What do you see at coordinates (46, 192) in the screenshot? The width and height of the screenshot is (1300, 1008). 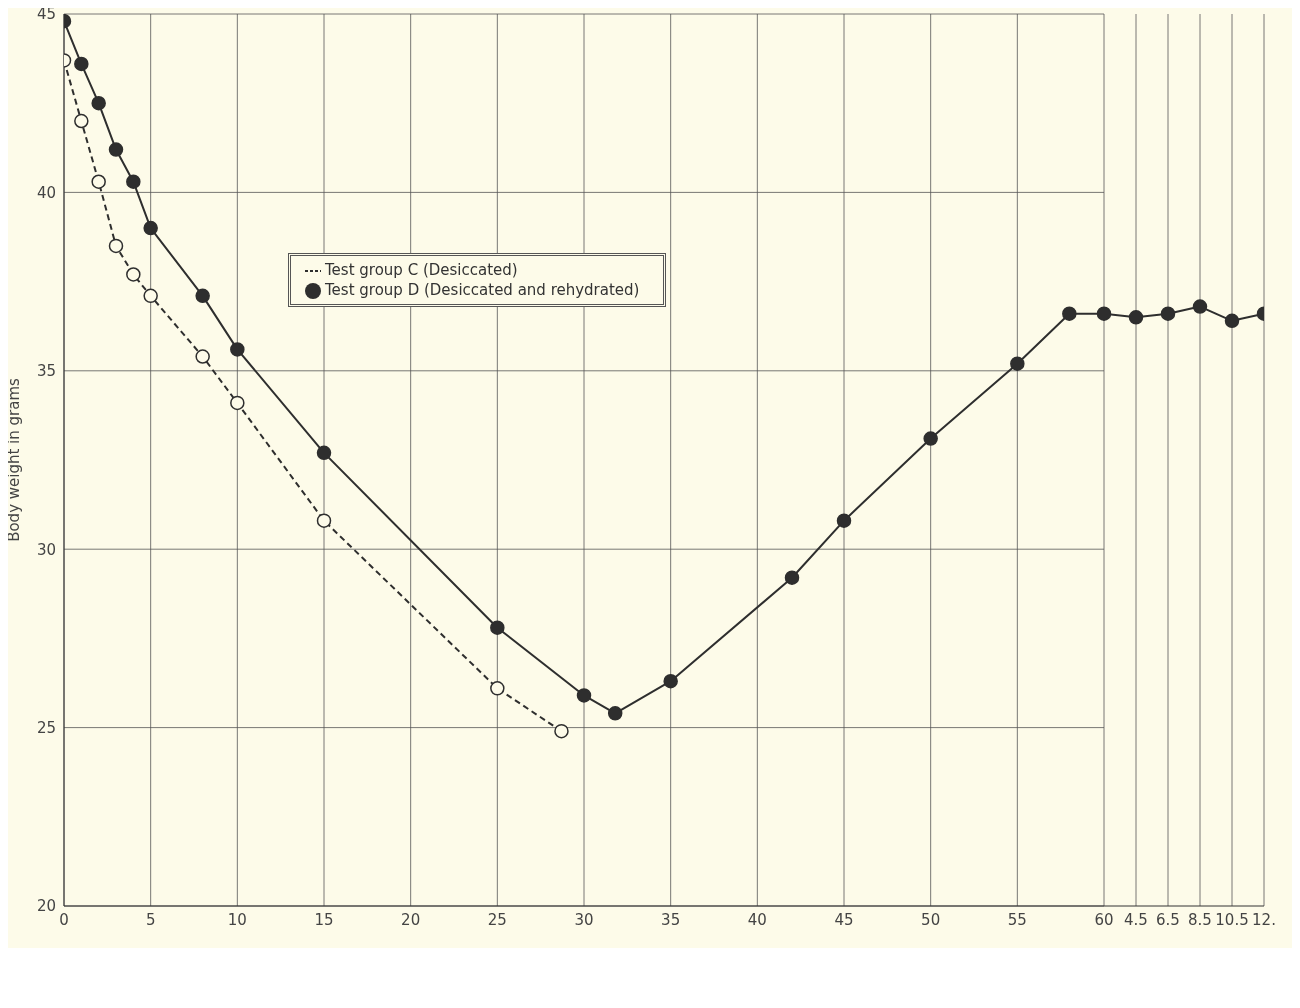 I see `y-tick-label: 40` at bounding box center [46, 192].